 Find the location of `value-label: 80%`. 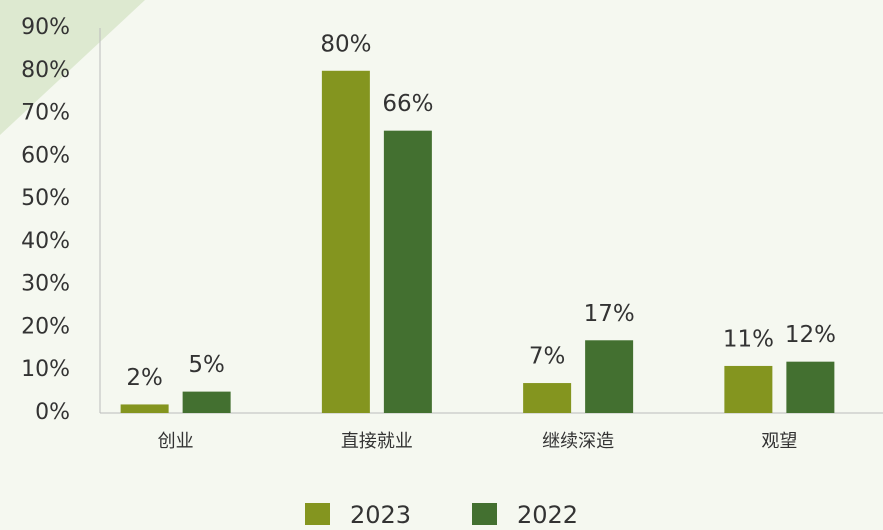

value-label: 80% is located at coordinates (345, 44).